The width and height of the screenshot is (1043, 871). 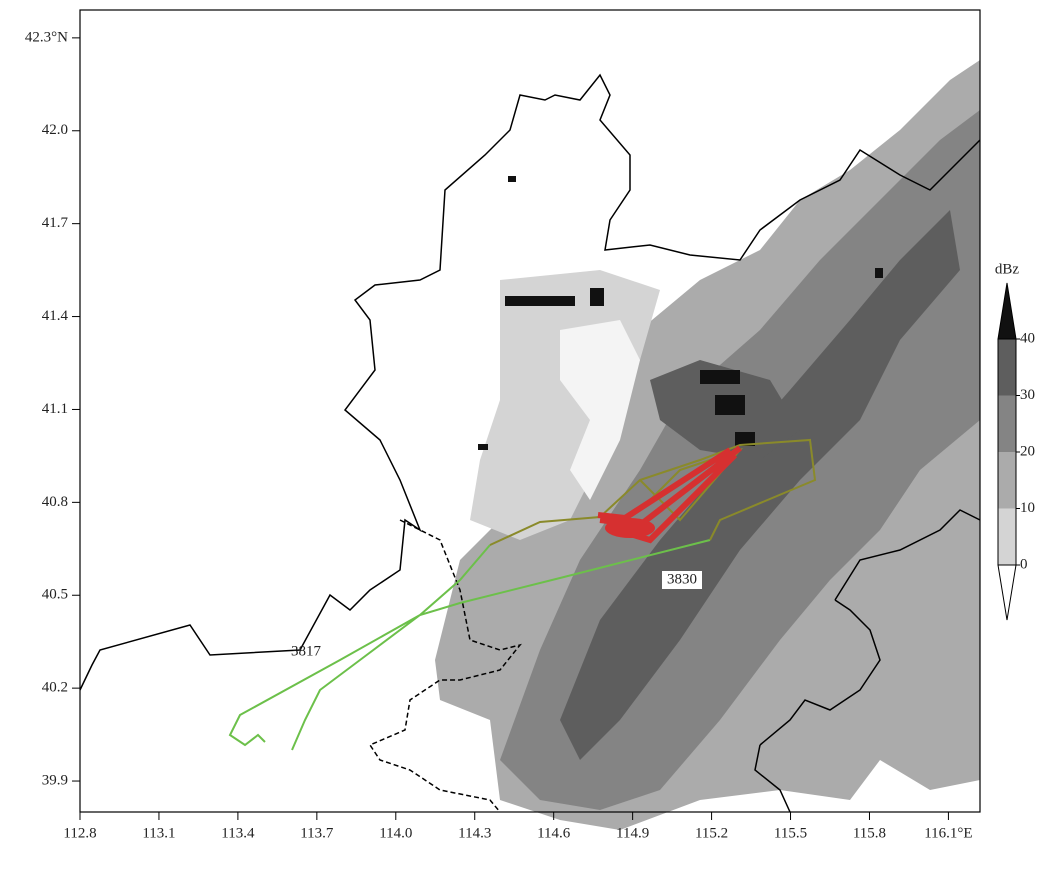 What do you see at coordinates (554, 833) in the screenshot?
I see `x-tick-label: 114.6` at bounding box center [554, 833].